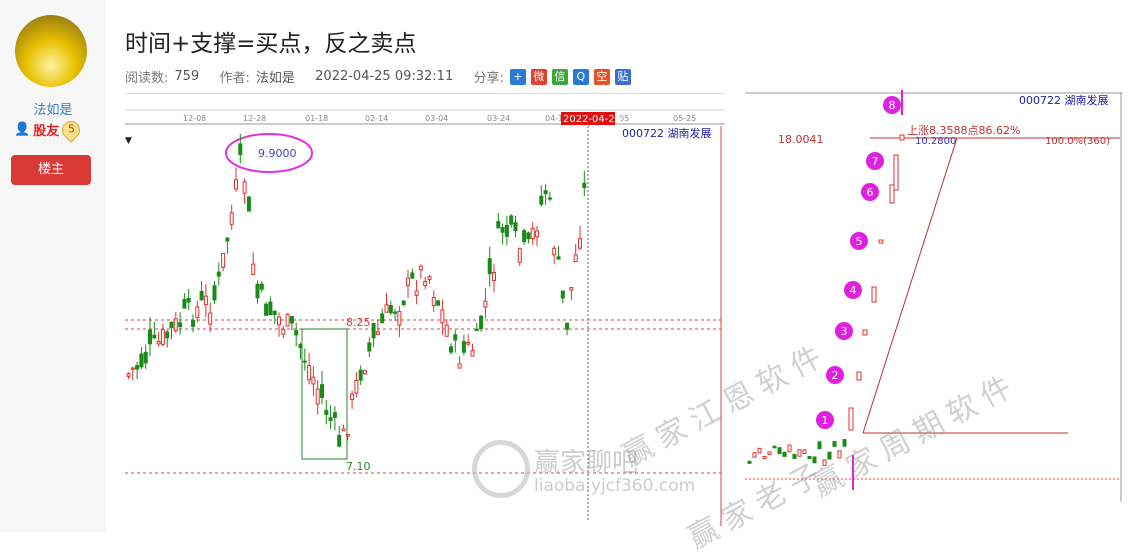  What do you see at coordinates (51, 51) in the screenshot?
I see `avatar` at bounding box center [51, 51].